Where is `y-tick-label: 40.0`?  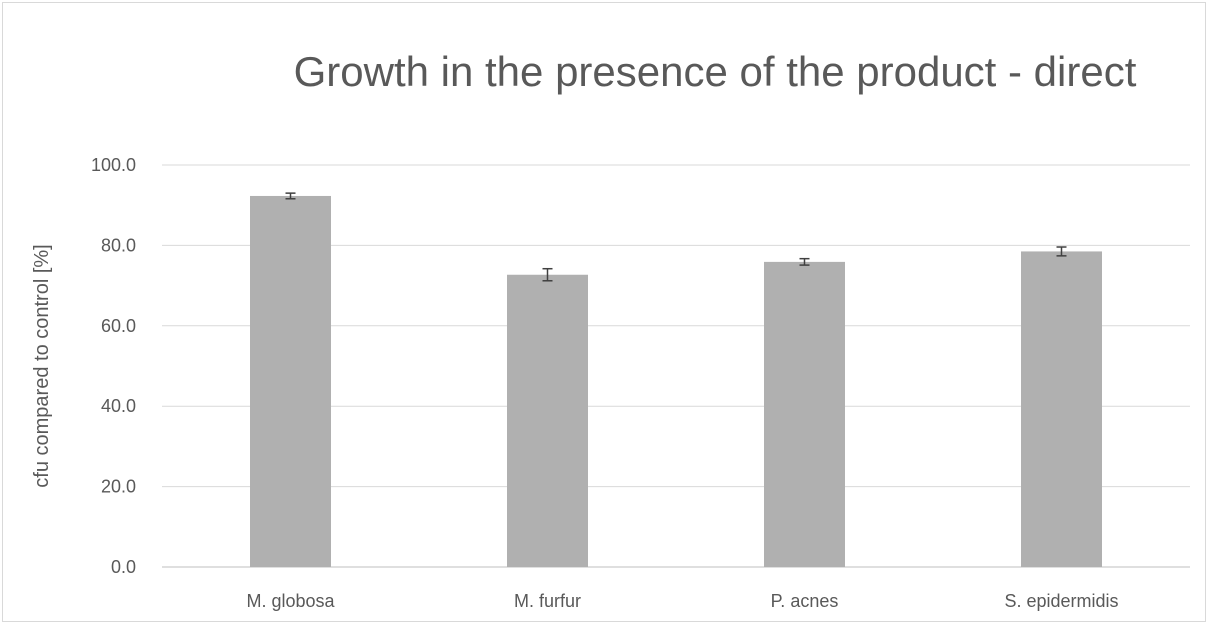
y-tick-label: 40.0 is located at coordinates (118, 406).